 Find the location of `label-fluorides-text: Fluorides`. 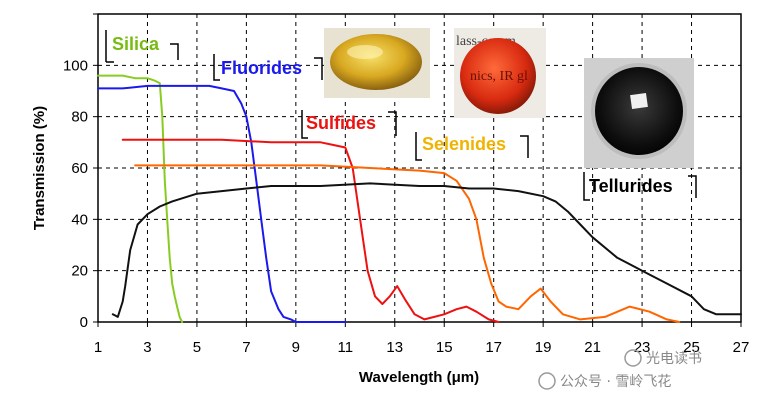

label-fluorides-text: Fluorides is located at coordinates (261, 68).